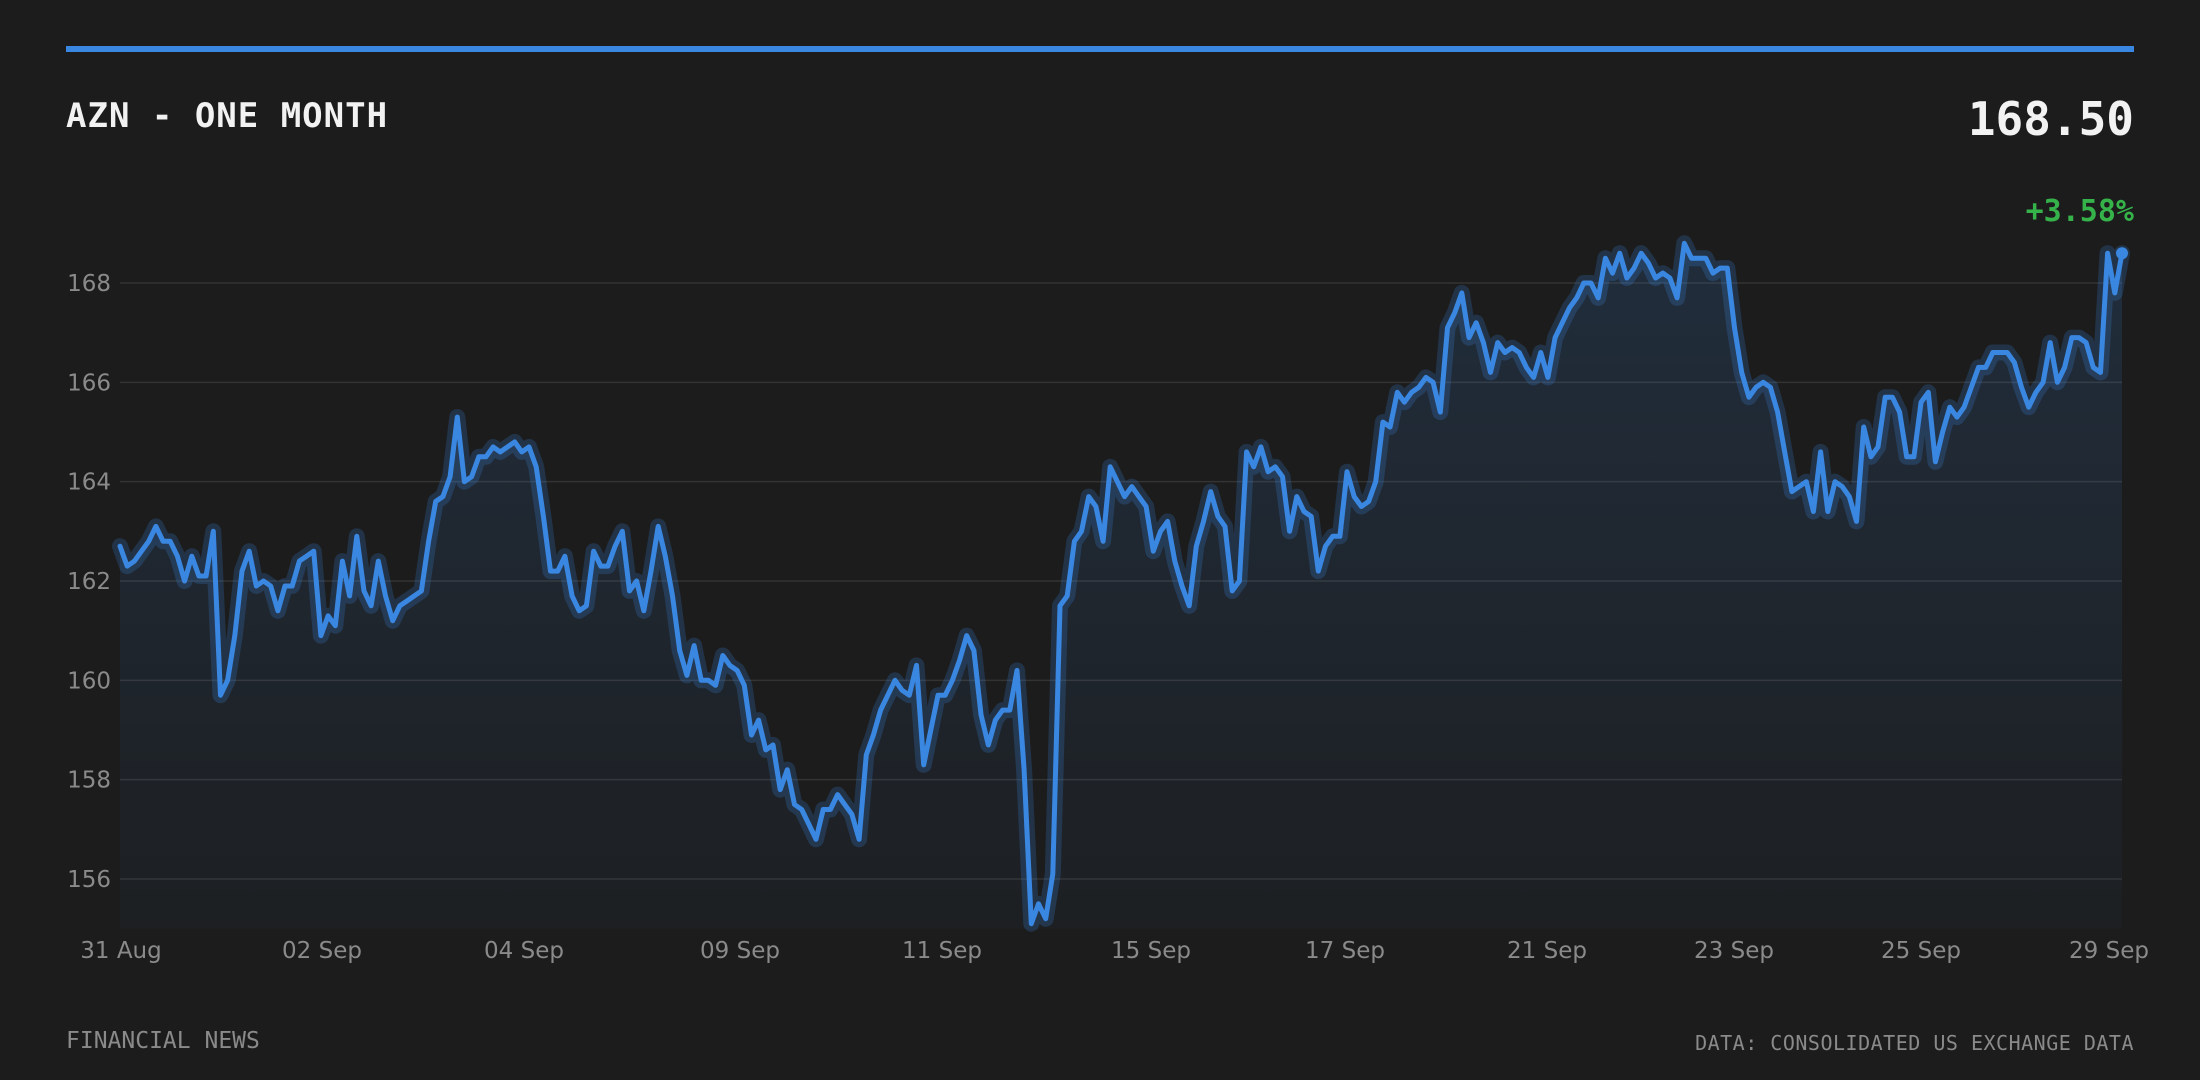  I want to click on x-tick-label: 02 Sep, so click(322, 951).